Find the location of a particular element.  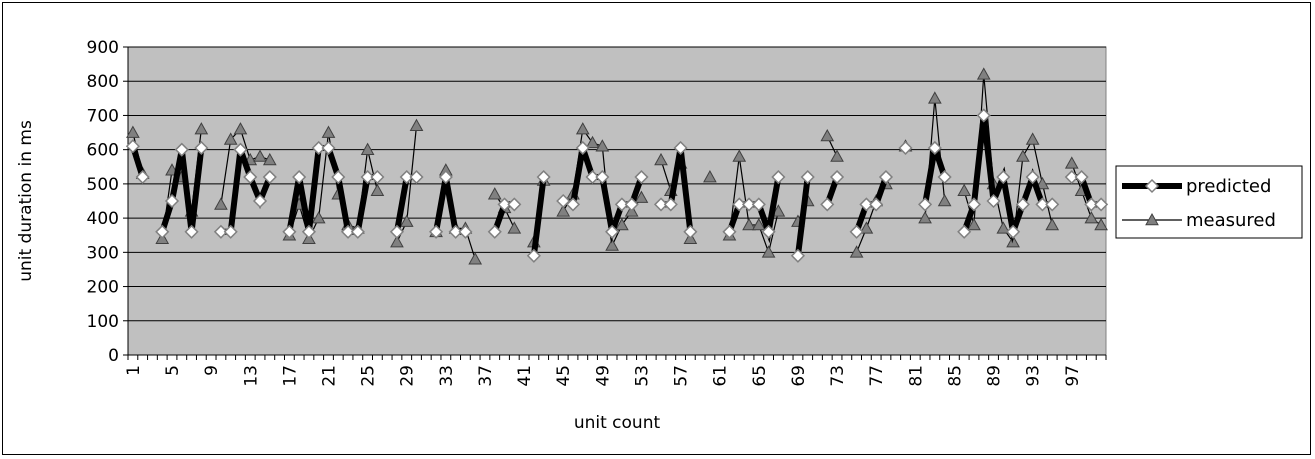

x-tick-label: 97 is located at coordinates (1073, 376).